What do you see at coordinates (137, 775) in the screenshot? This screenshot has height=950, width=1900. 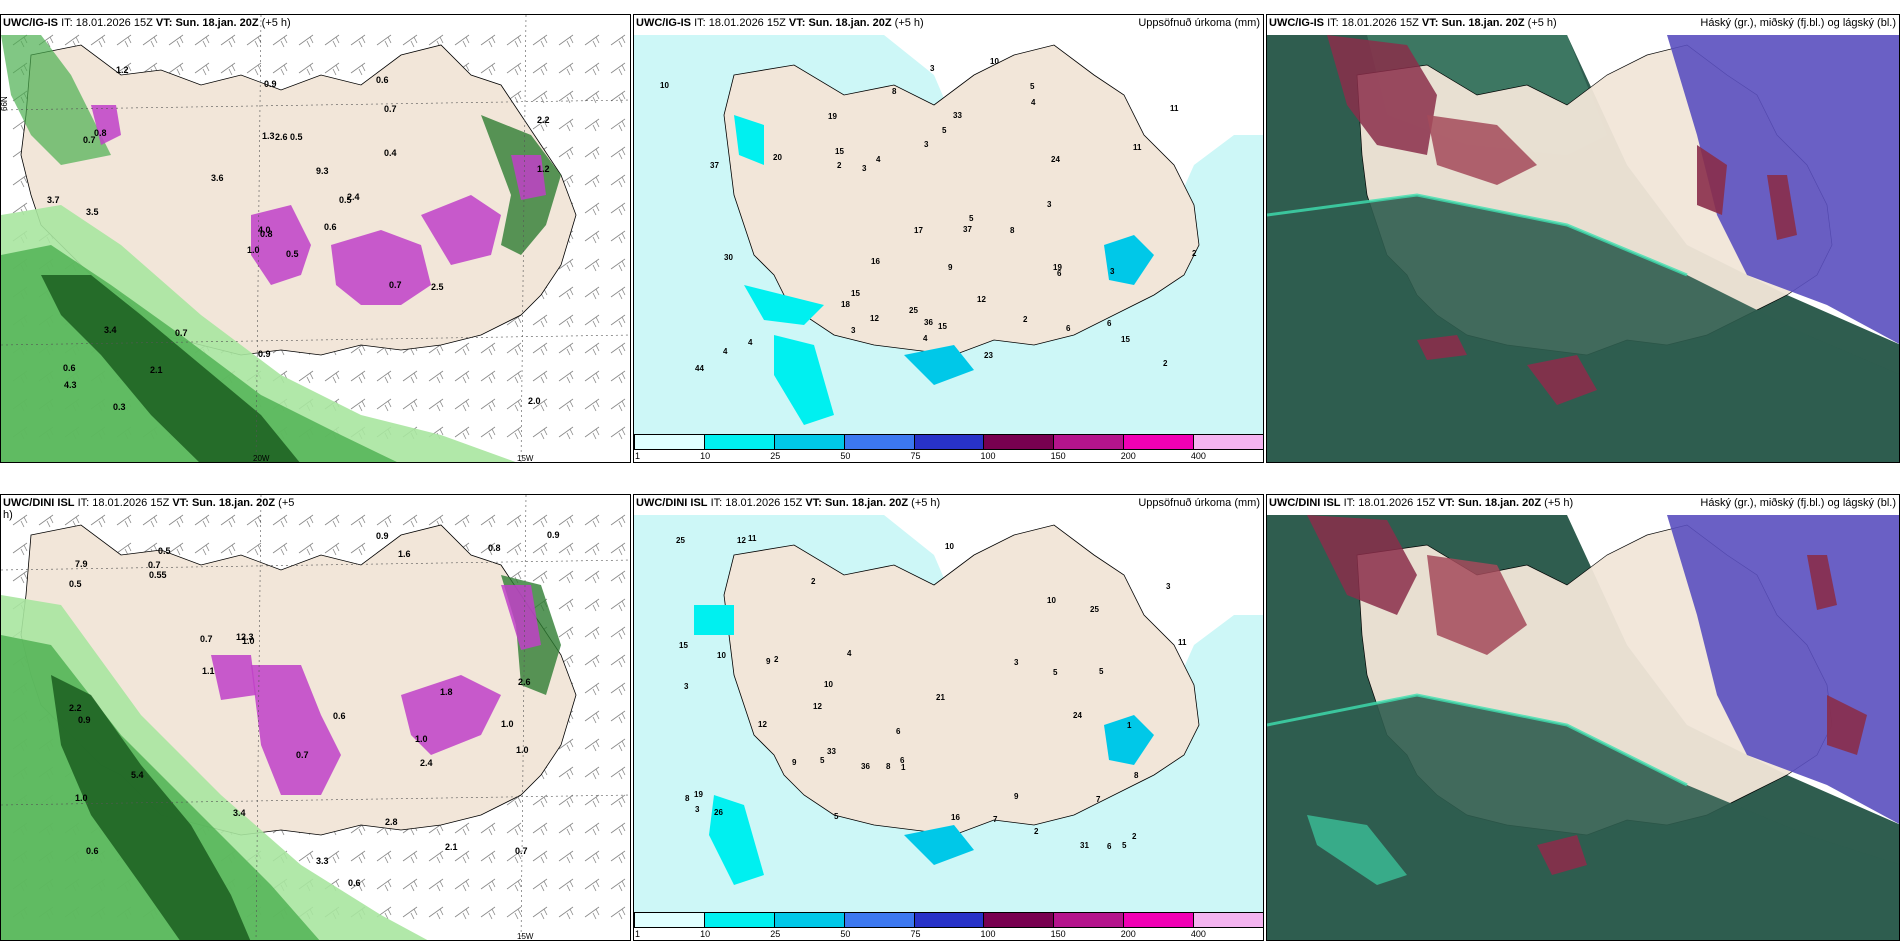 I see `value-label: 5.4` at bounding box center [137, 775].